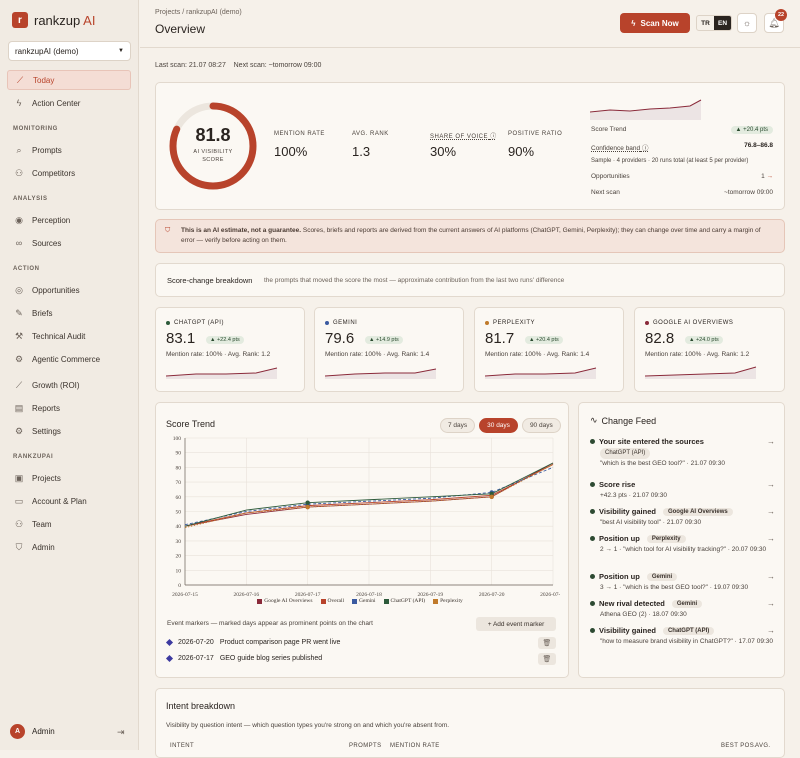 Image resolution: width=800 pixels, height=758 pixels. What do you see at coordinates (69, 313) in the screenshot?
I see `nav-briefs: ✎ Briefs` at bounding box center [69, 313].